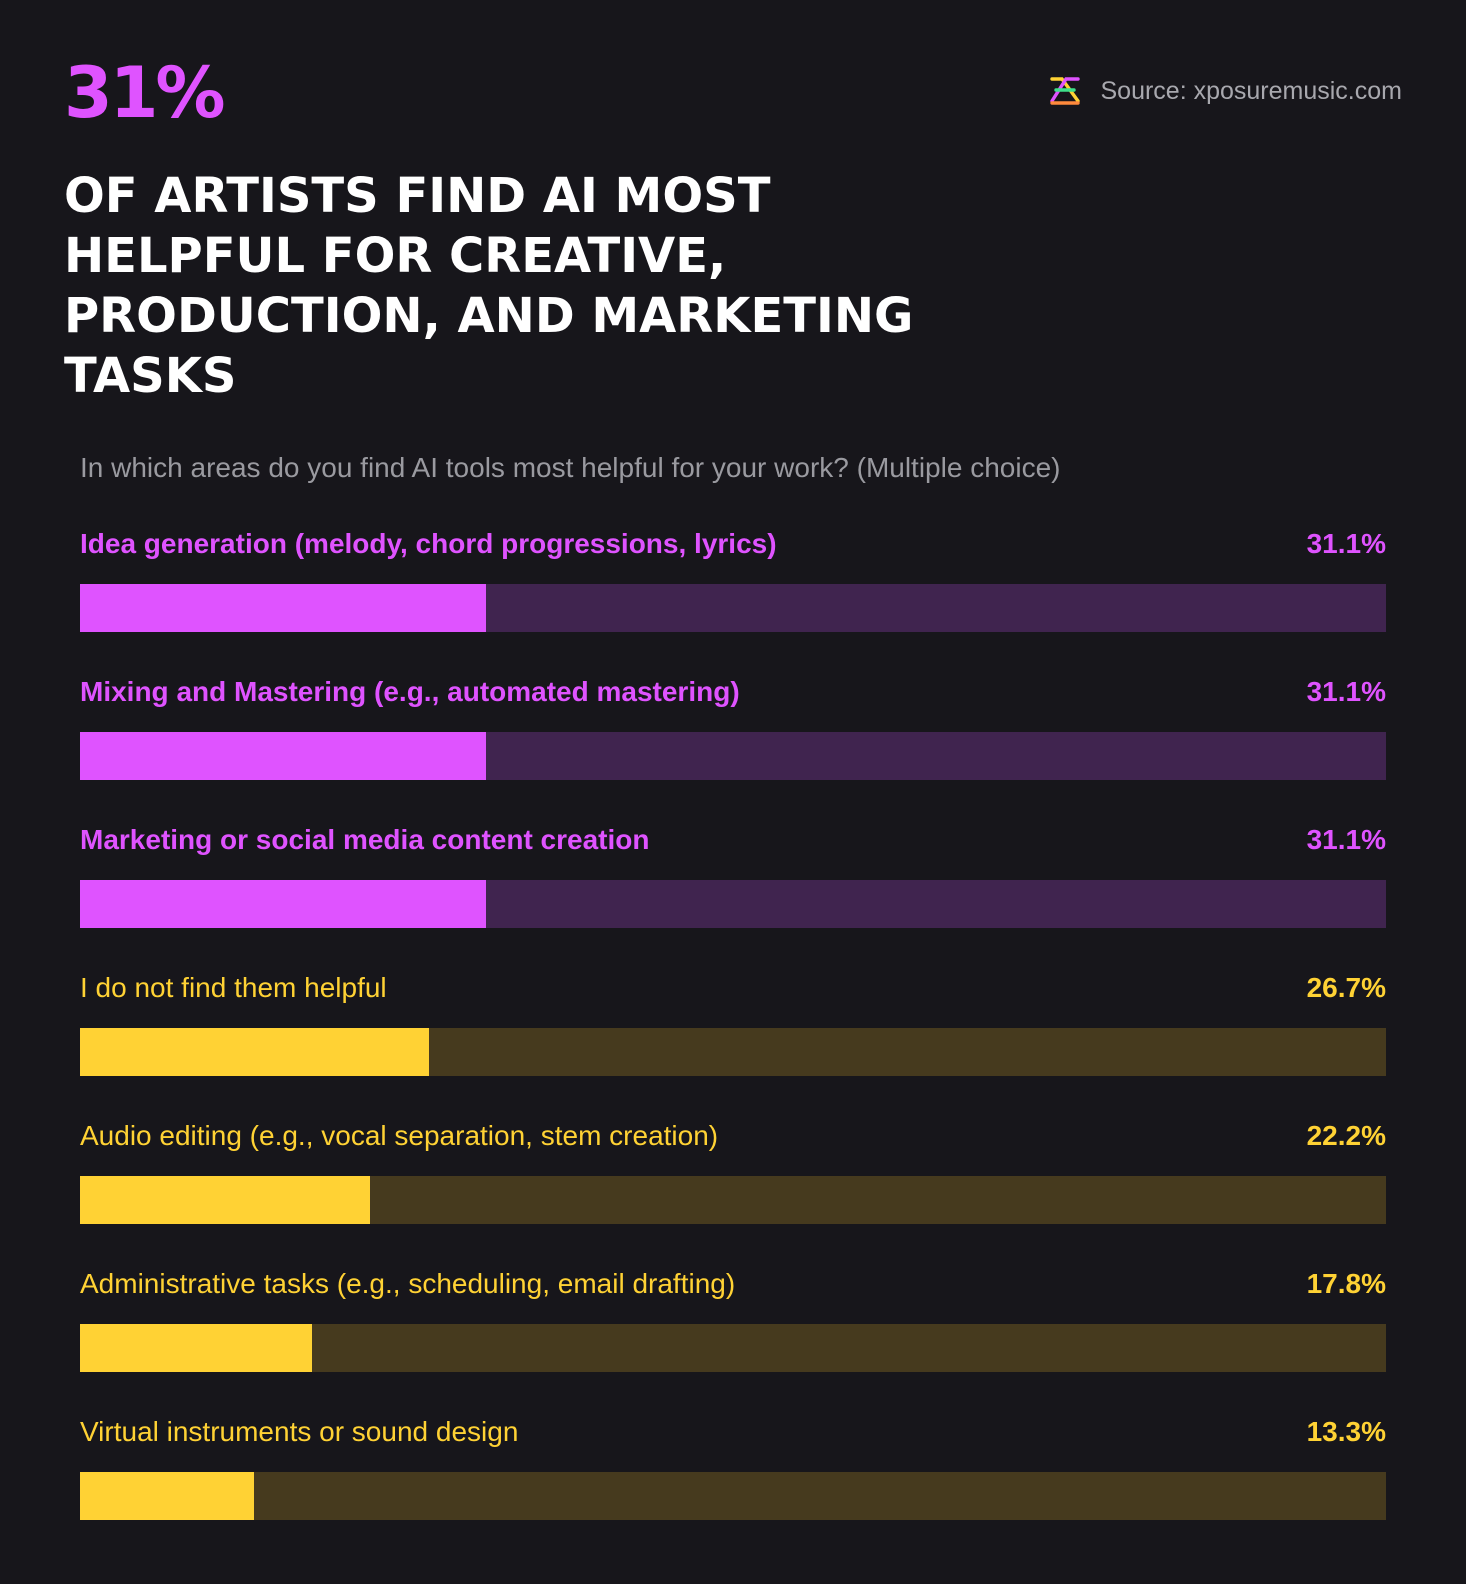 This screenshot has height=1584, width=1466. Describe the element at coordinates (1346, 987) in the screenshot. I see `bar-value-label: 26.7%` at that location.